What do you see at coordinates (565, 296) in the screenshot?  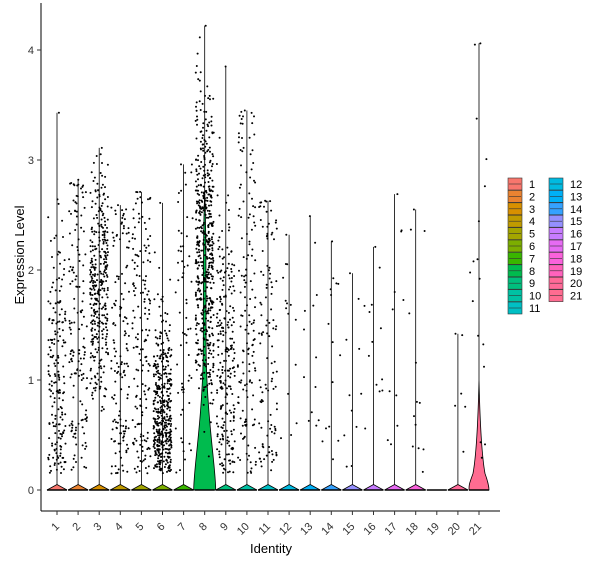 I see `legend-item-21: 21` at bounding box center [565, 296].